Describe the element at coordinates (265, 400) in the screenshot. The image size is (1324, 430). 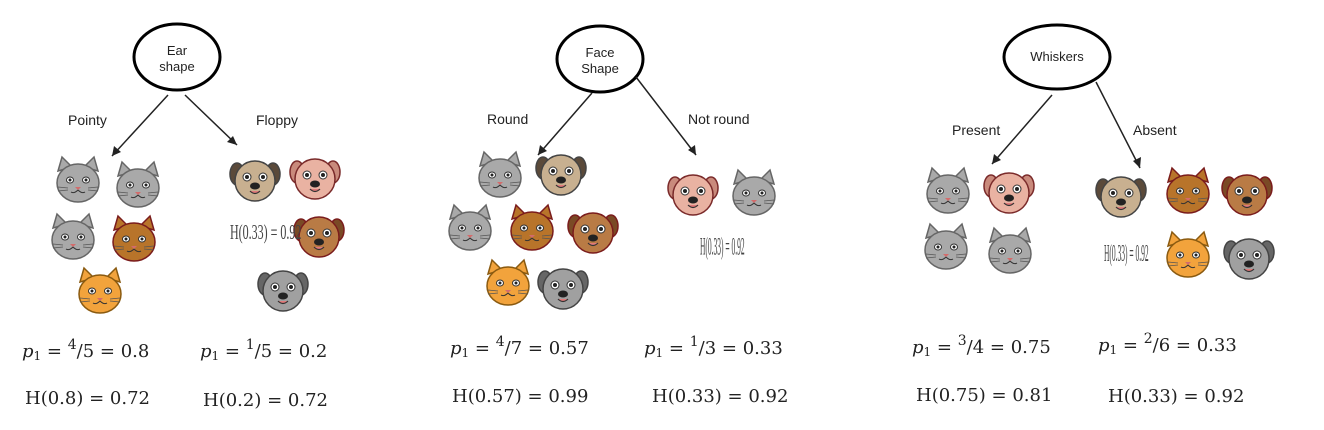
I see `right-entropy: H(0.2) = 0.72` at that location.